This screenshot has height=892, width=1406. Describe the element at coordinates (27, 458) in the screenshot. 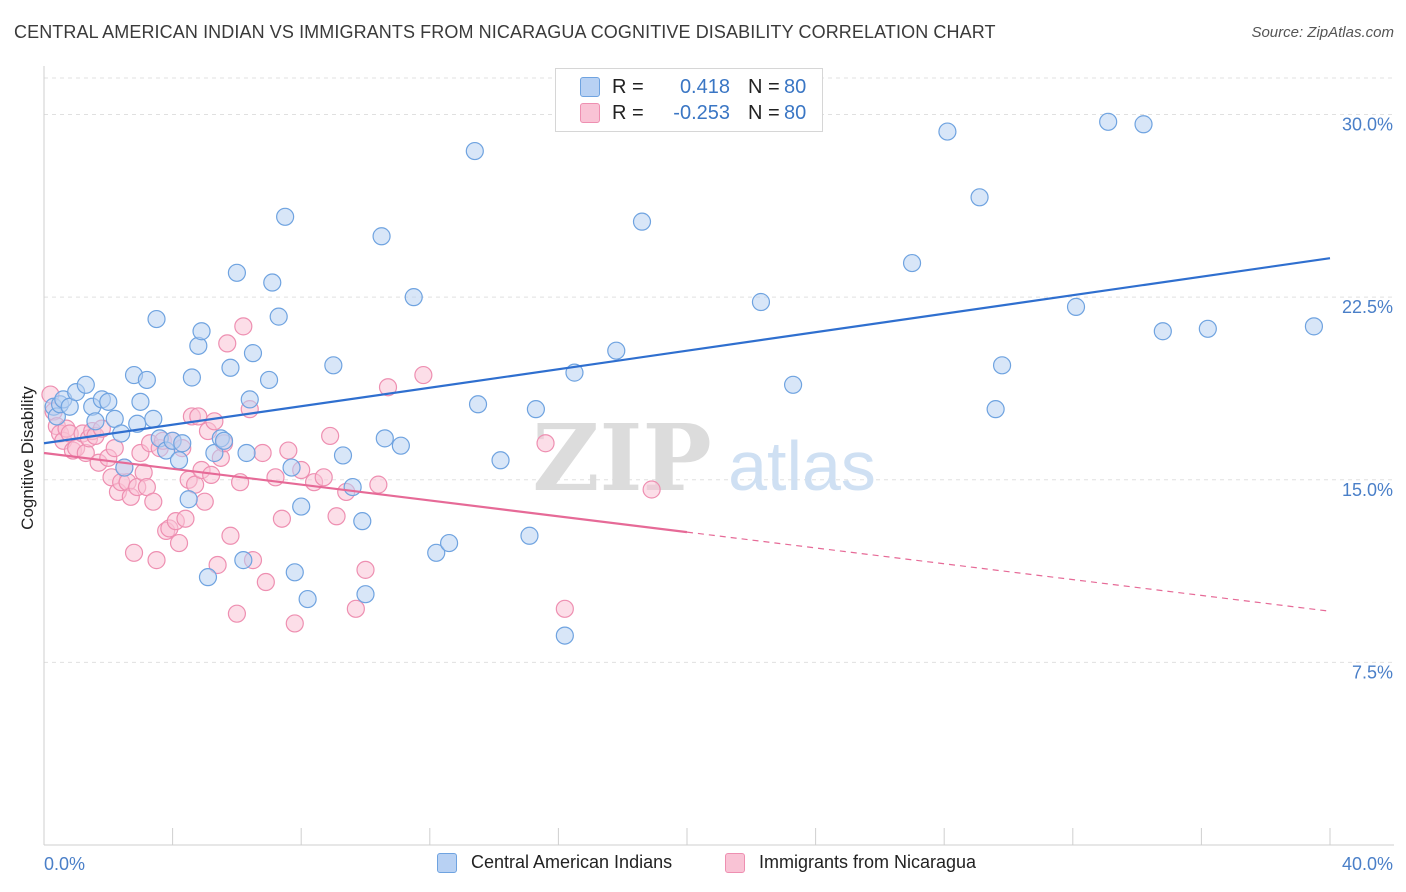

I see `y-axis-label: Cognitive Disability` at that location.